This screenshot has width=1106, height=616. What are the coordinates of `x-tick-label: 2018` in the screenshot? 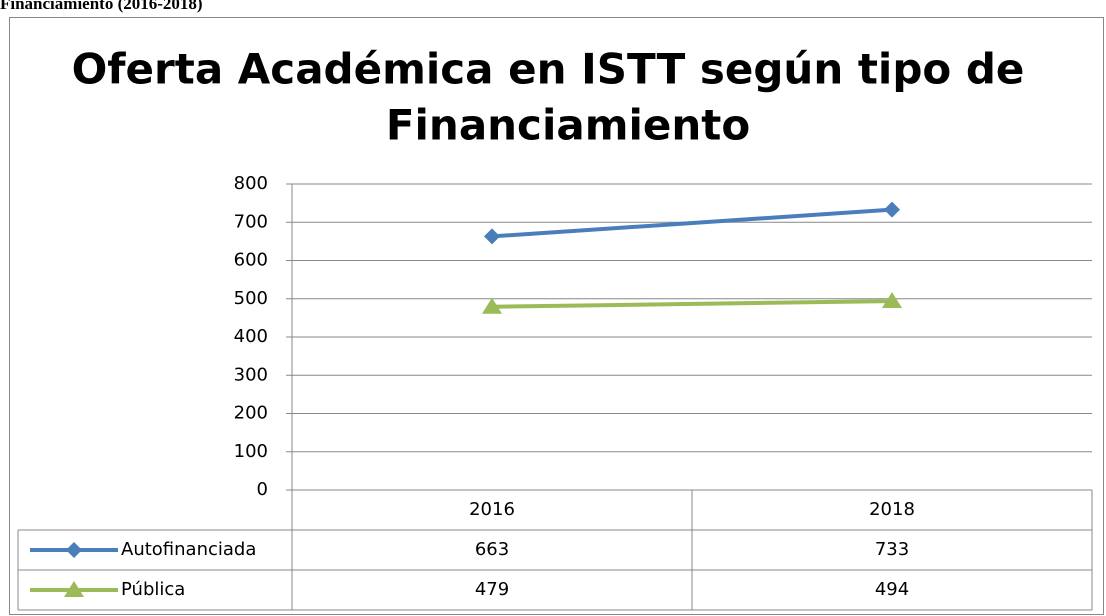 It's located at (892, 509).